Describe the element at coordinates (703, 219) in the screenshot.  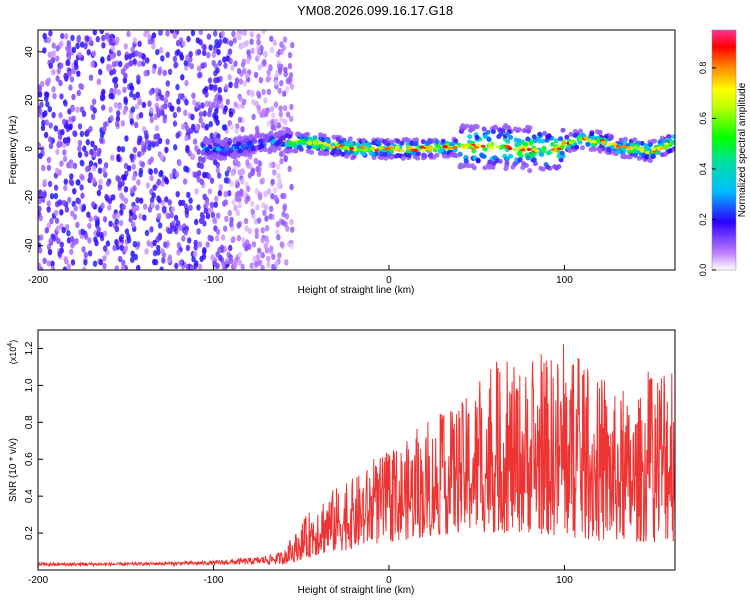
I see `colorbar-tick-label: 0.2` at that location.